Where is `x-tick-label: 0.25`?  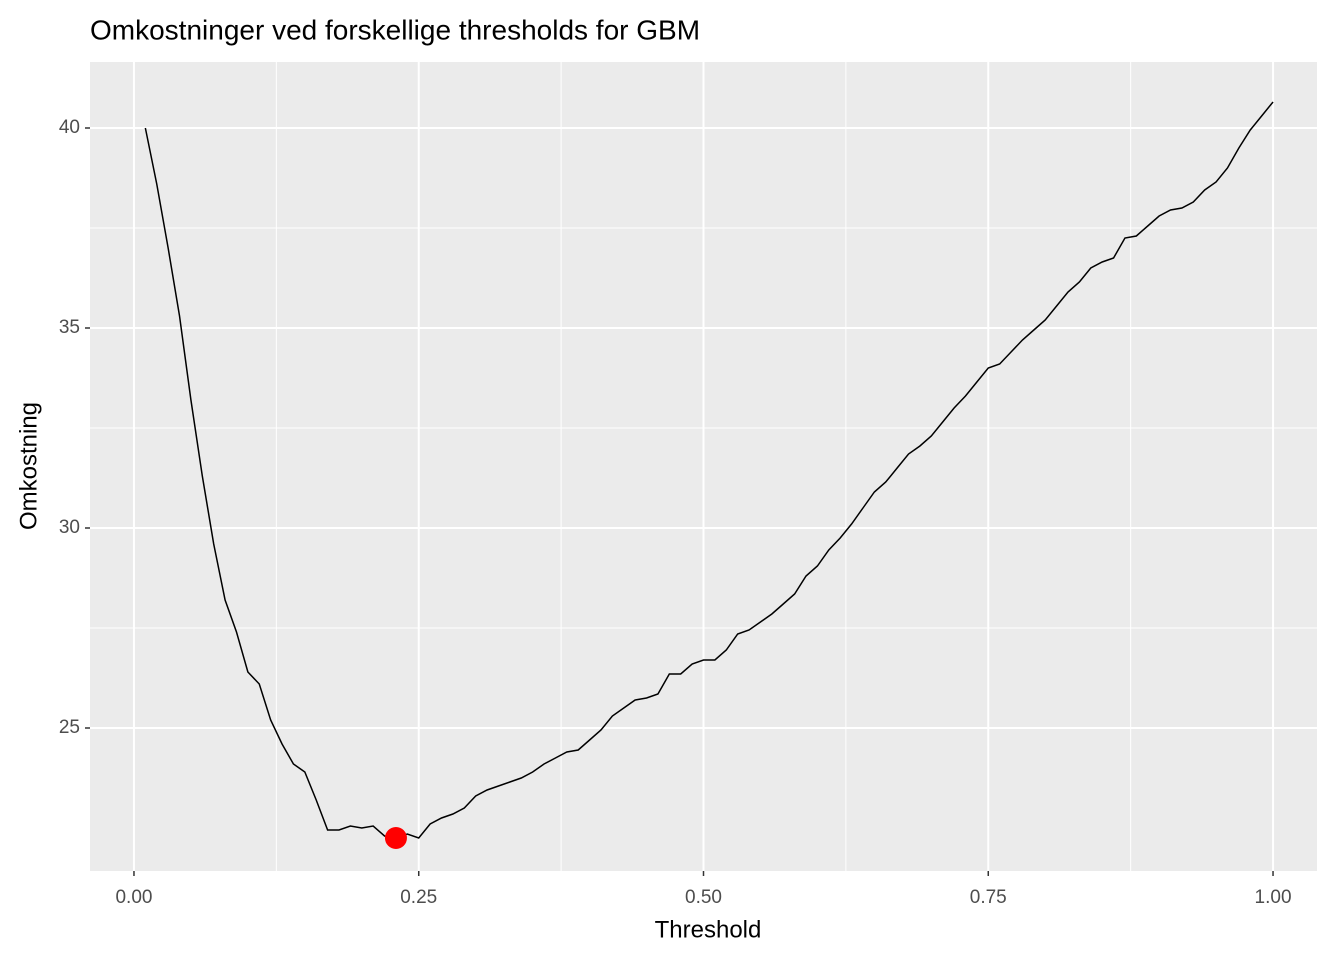 x-tick-label: 0.25 is located at coordinates (418, 897).